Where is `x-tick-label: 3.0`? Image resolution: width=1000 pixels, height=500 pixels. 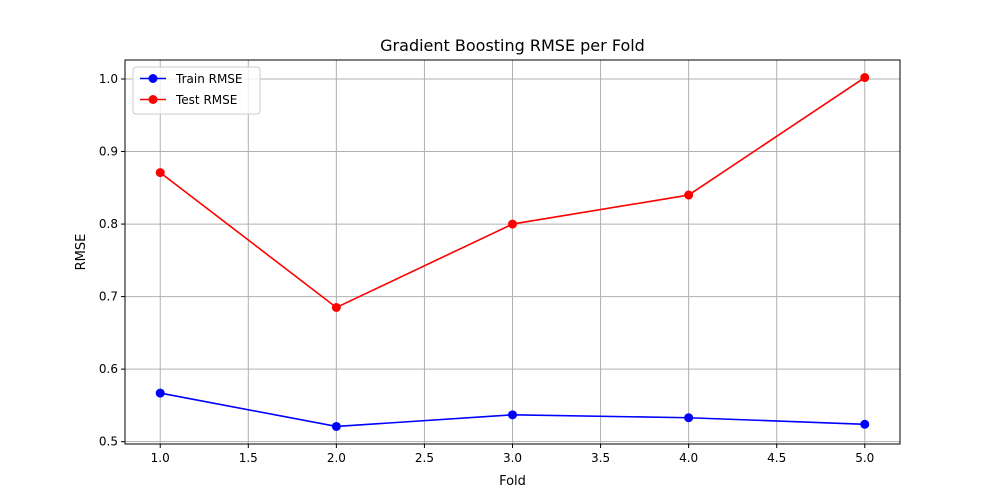 x-tick-label: 3.0 is located at coordinates (512, 458).